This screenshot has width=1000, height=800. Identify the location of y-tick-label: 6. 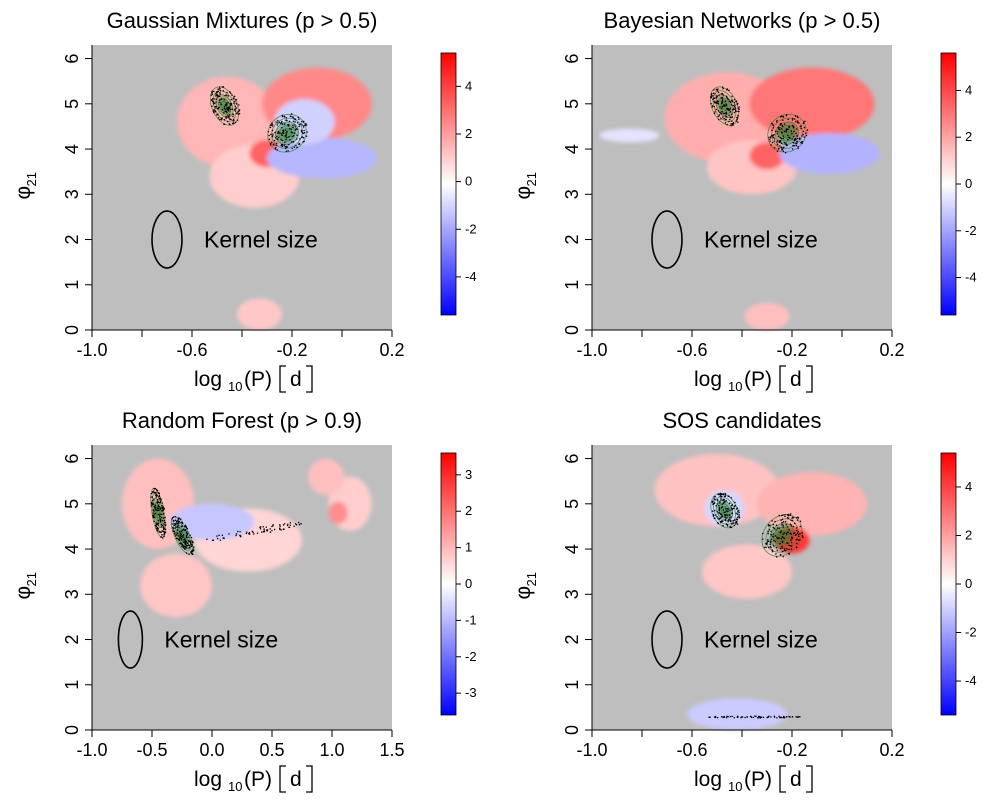
(72, 459).